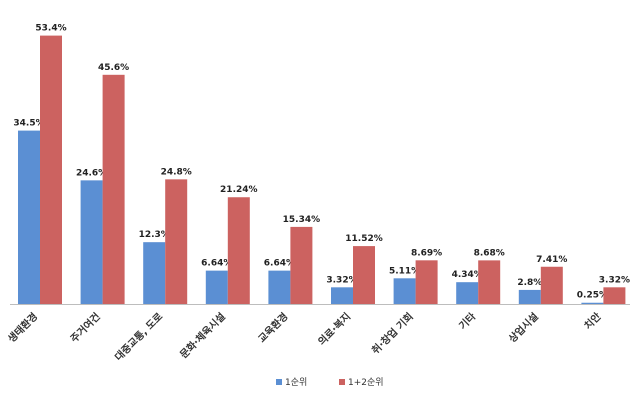 The width and height of the screenshot is (640, 404). I want to click on category-label: 문화·체육시설, so click(202, 335).